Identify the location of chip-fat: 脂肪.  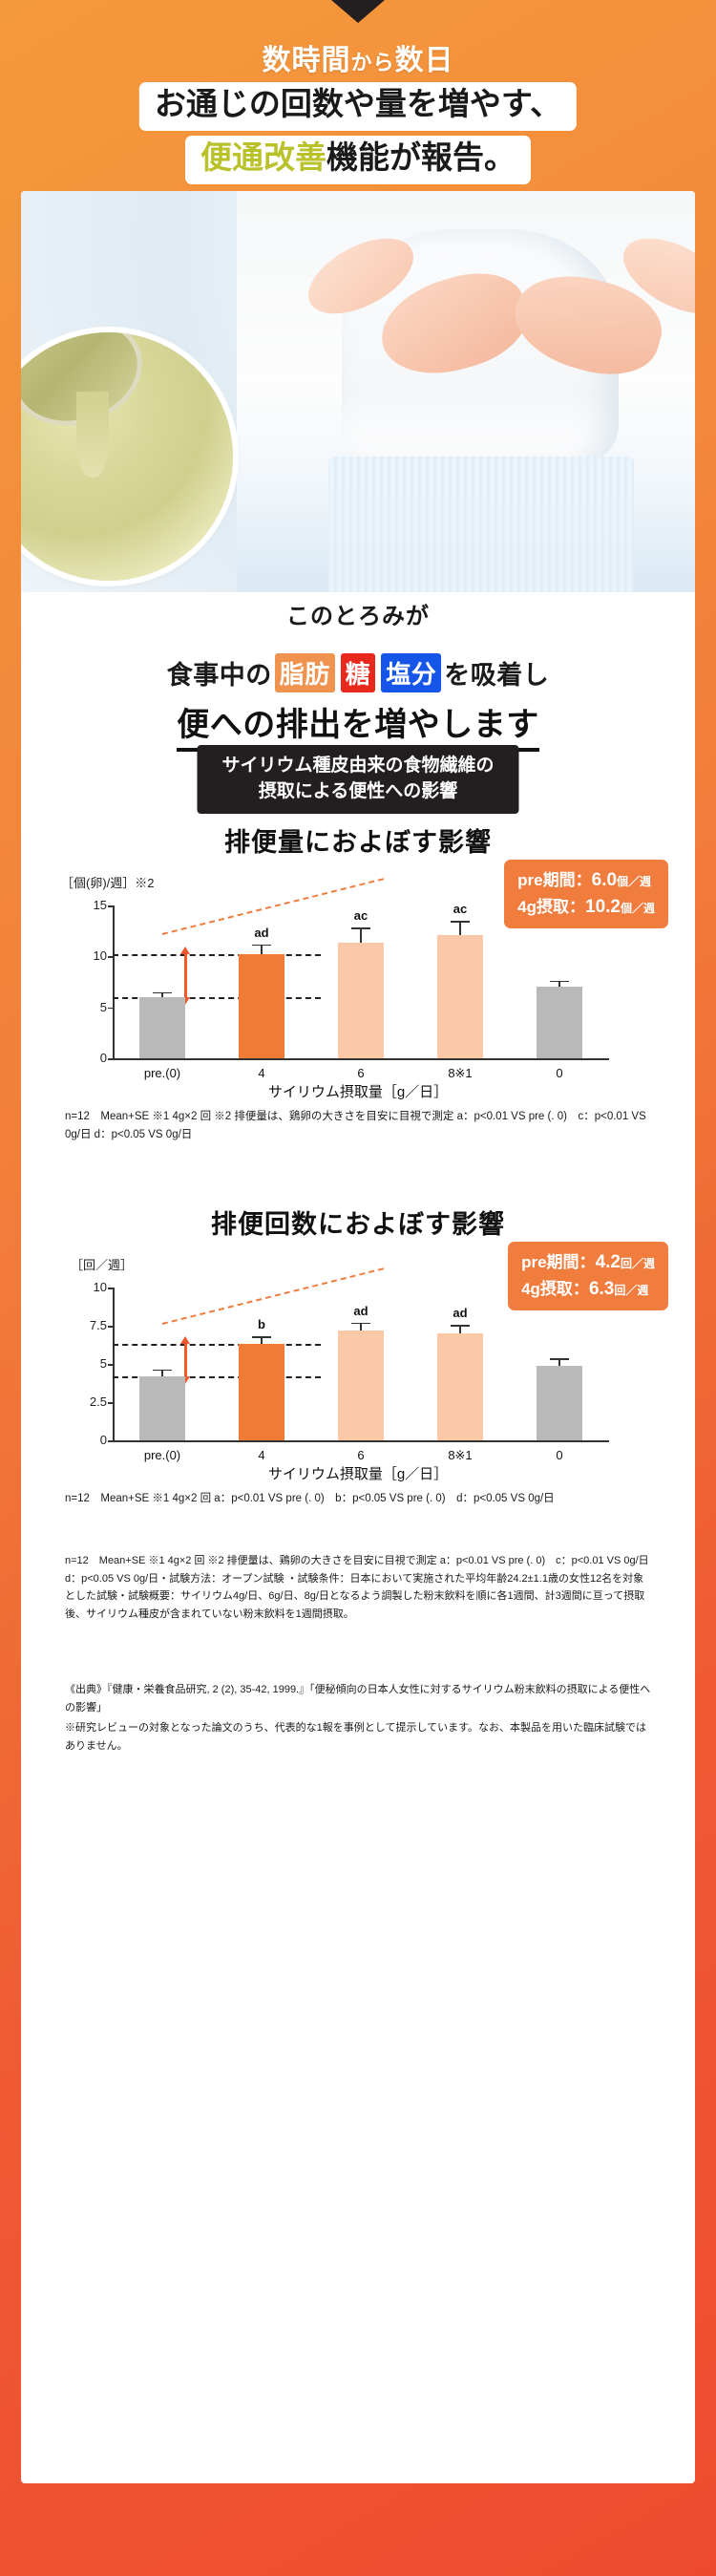
(304, 672).